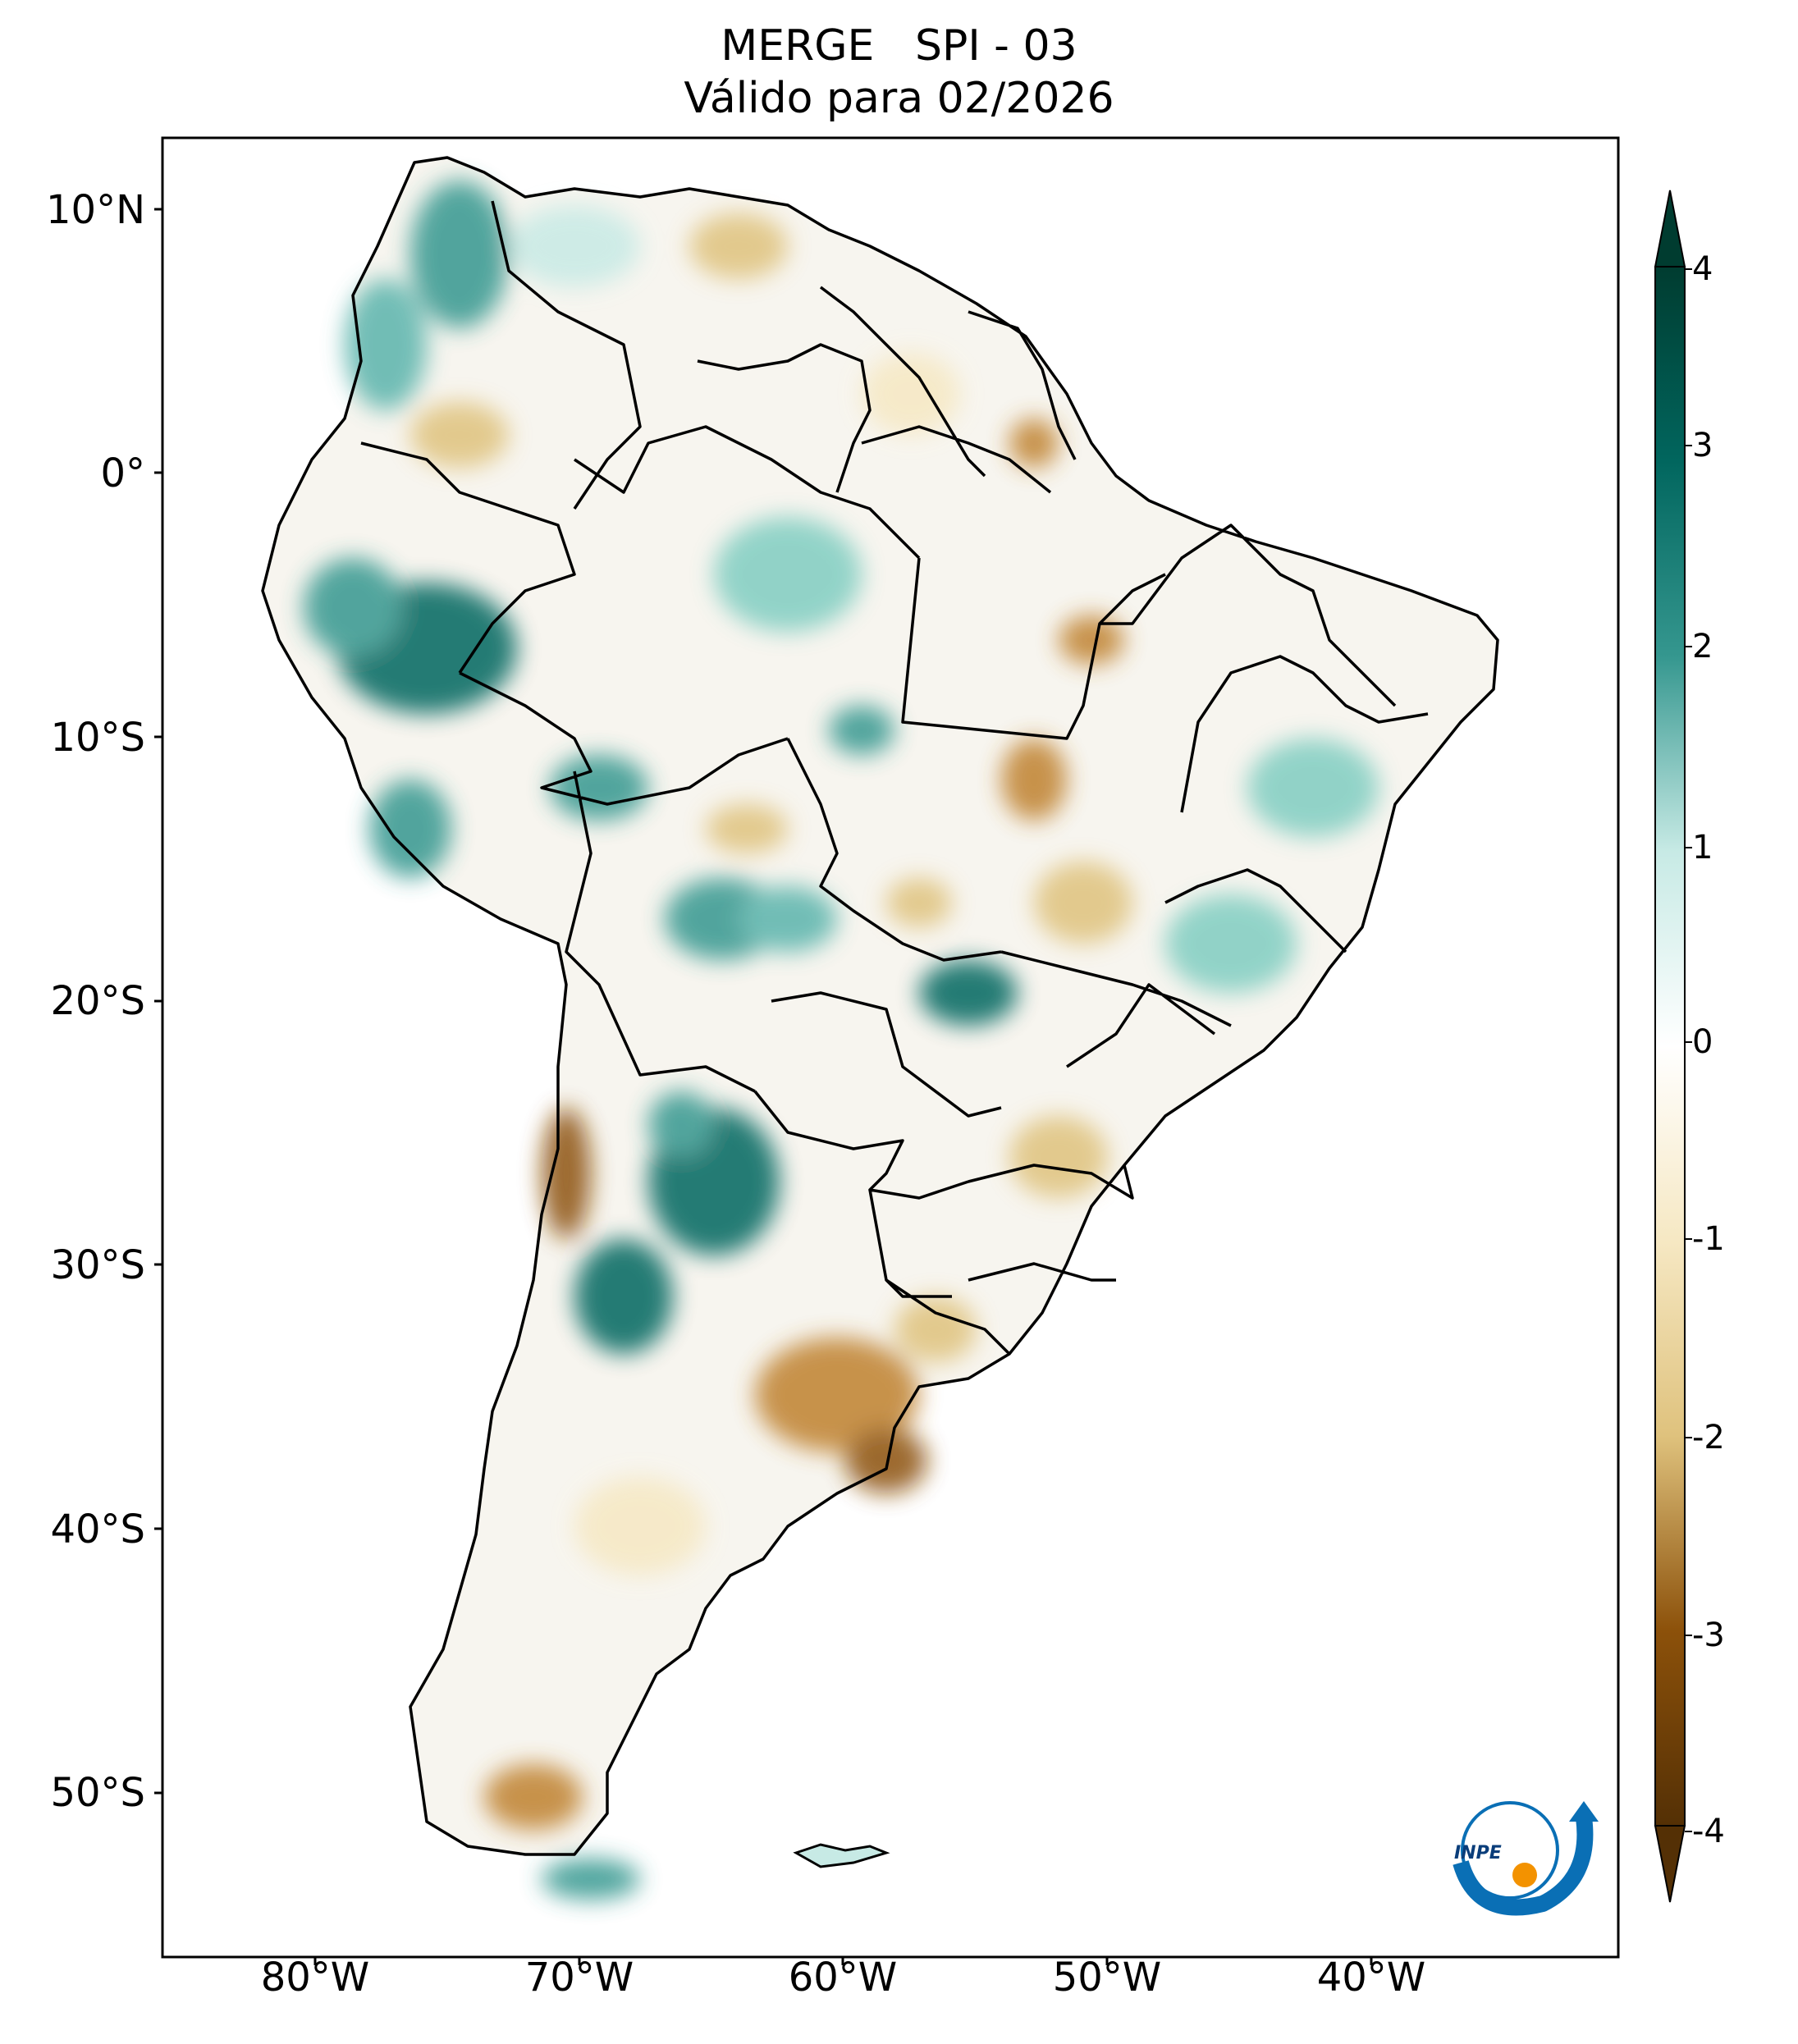 The width and height of the screenshot is (1798, 2044). Describe the element at coordinates (97, 1529) in the screenshot. I see `y-tick-label: 40°S` at that location.